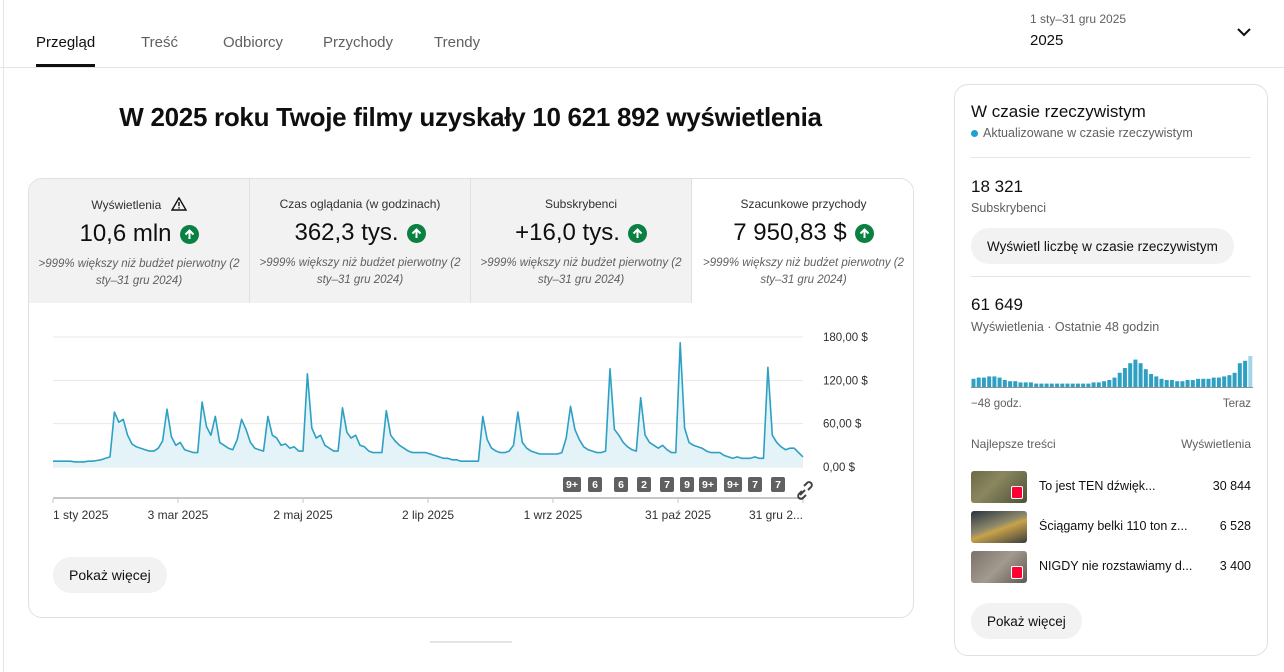  Describe the element at coordinates (1111, 487) in the screenshot. I see `top-content-row: To jest TEN dźwięk... 30 844` at that location.